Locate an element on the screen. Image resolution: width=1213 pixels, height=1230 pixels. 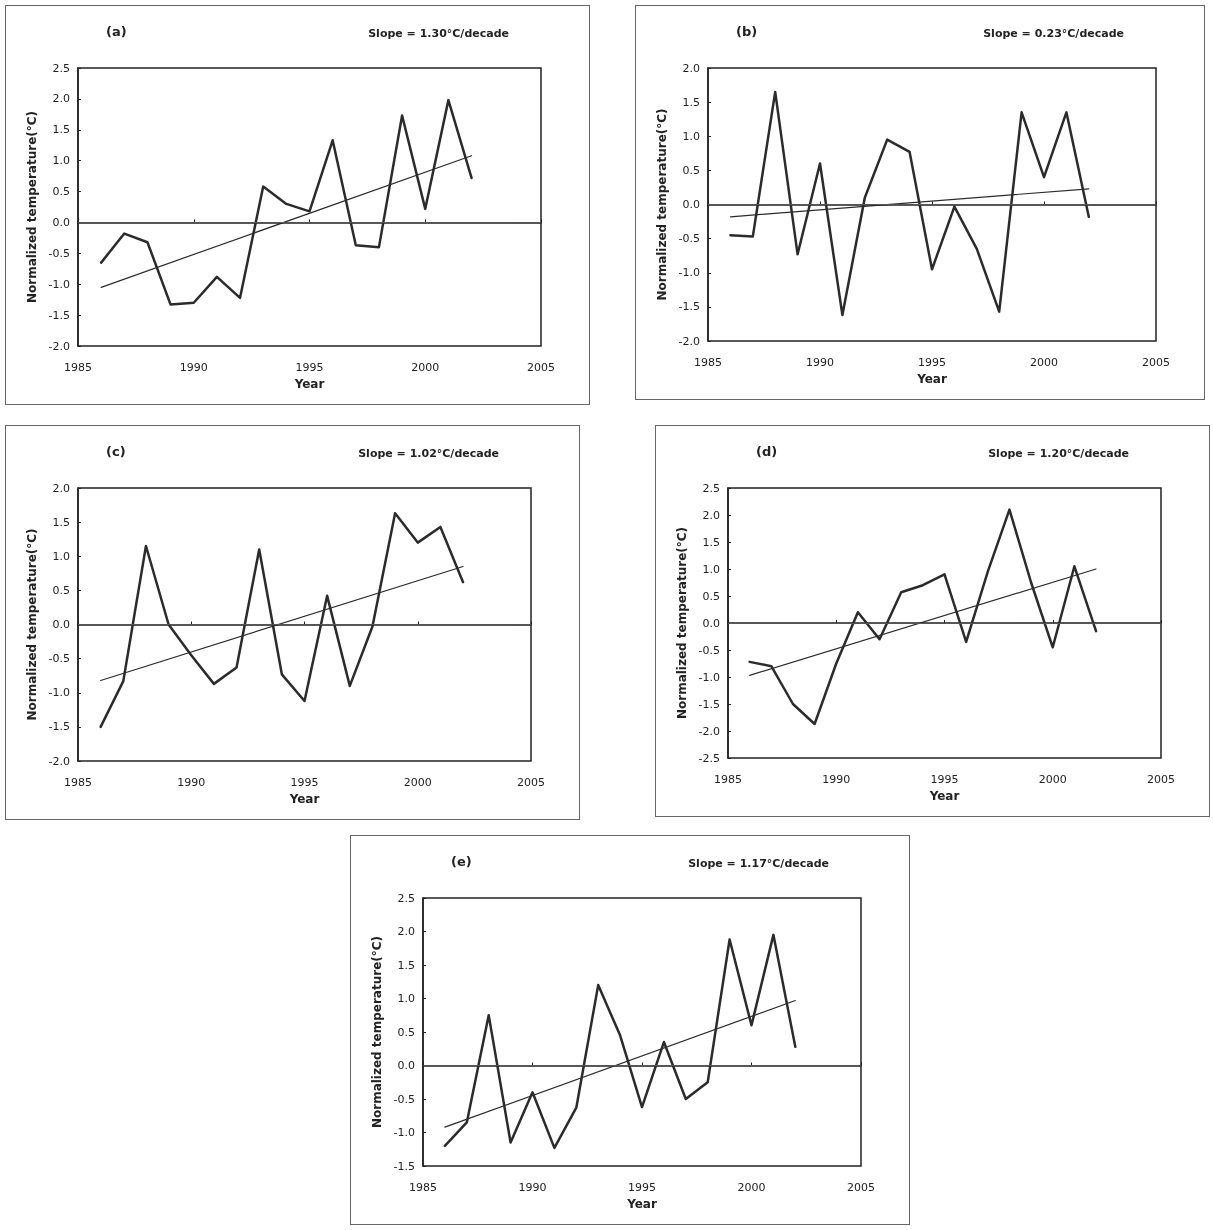
chart-title: (b) is located at coordinates (747, 31).